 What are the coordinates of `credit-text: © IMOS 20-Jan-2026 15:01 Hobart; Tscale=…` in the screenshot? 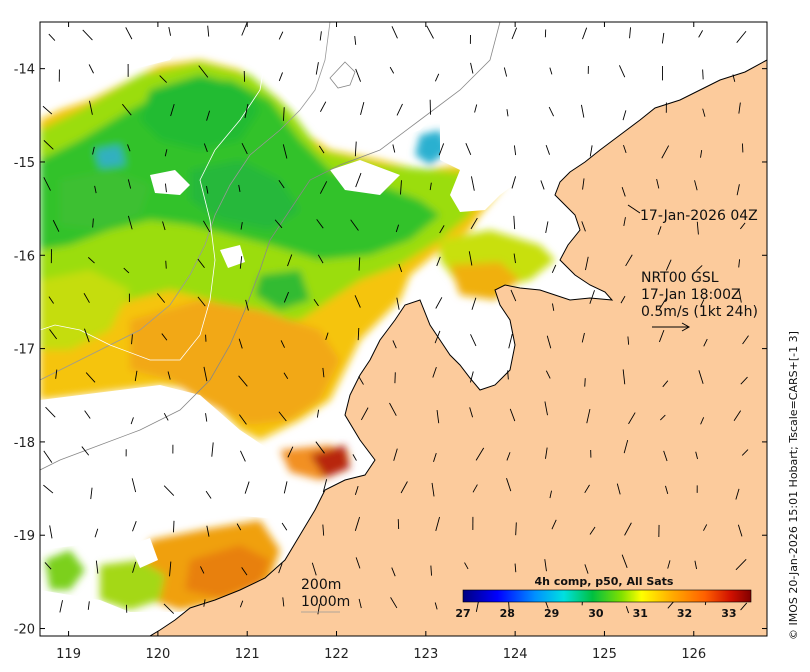 It's located at (793, 485).